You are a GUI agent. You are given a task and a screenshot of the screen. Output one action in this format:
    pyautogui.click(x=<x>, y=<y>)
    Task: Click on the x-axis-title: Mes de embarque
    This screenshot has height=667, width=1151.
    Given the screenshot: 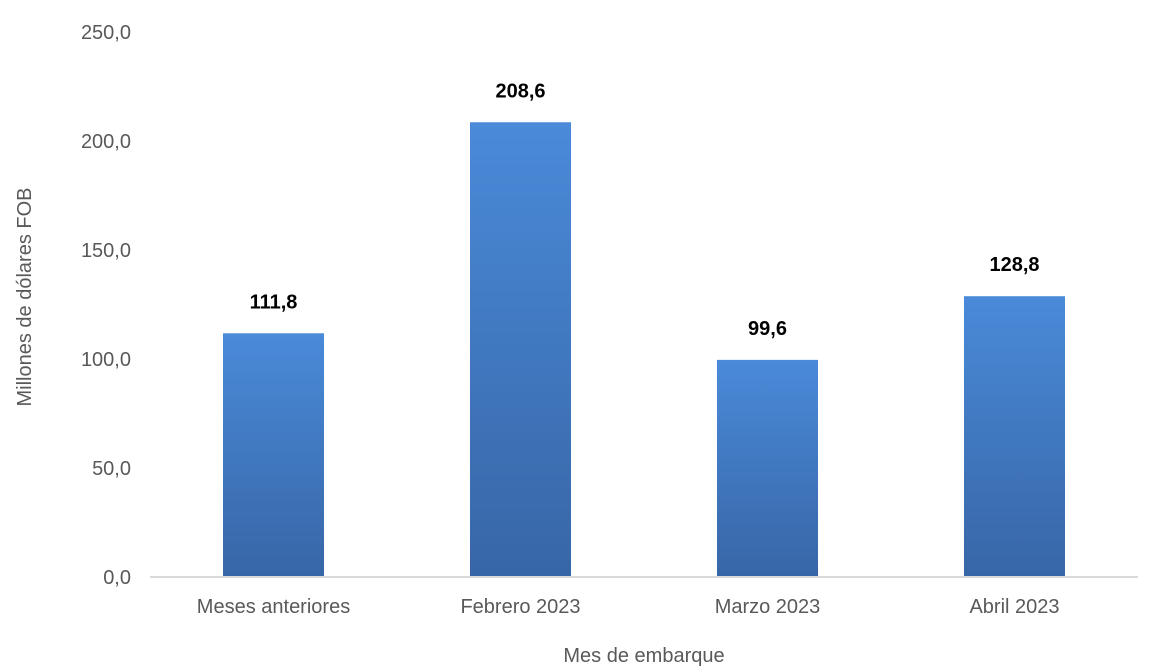 What is the action you would take?
    pyautogui.click(x=643, y=656)
    